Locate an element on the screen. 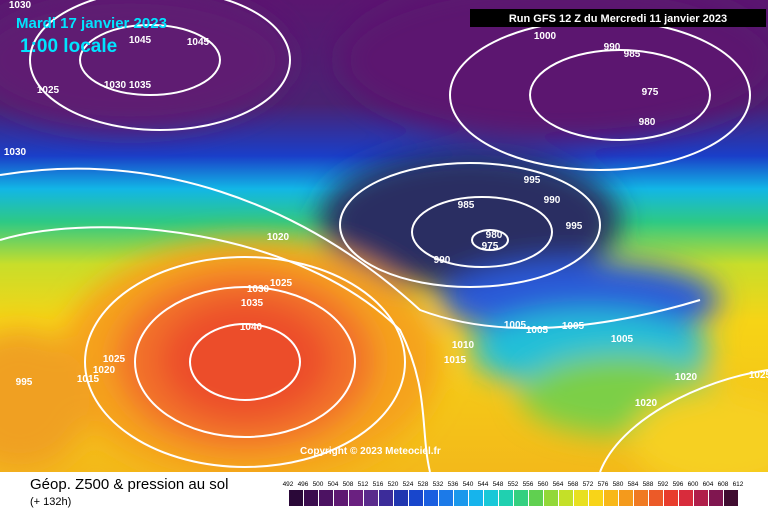 Image resolution: width=768 pixels, height=512 pixels. colorbar-label: 508 is located at coordinates (348, 484).